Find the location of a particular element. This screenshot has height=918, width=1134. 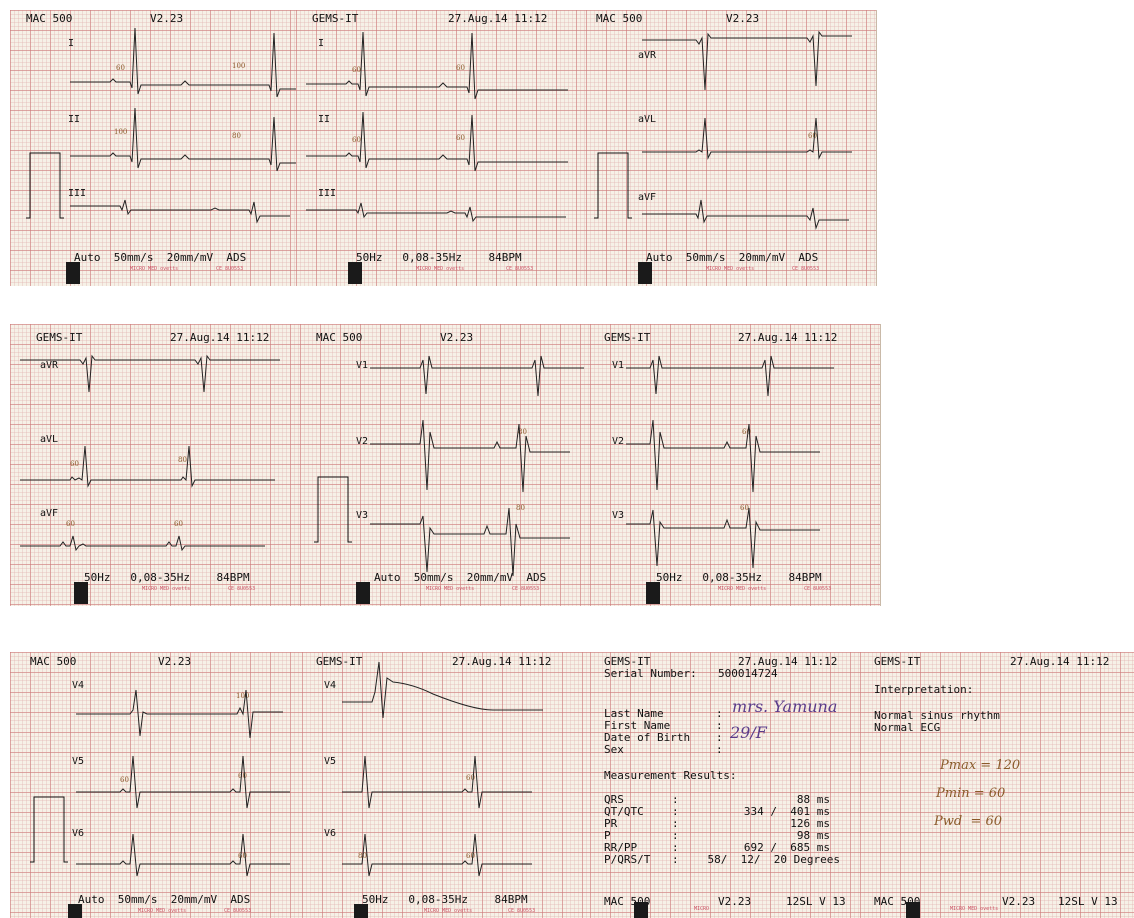

handwritten-age-sex: 29/F is located at coordinates (748, 732).